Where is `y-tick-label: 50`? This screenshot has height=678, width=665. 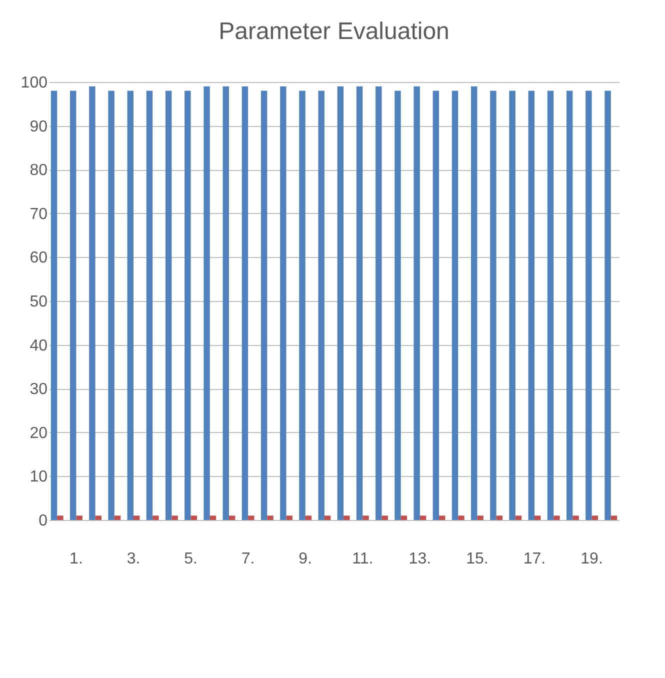 y-tick-label: 50 is located at coordinates (39, 302).